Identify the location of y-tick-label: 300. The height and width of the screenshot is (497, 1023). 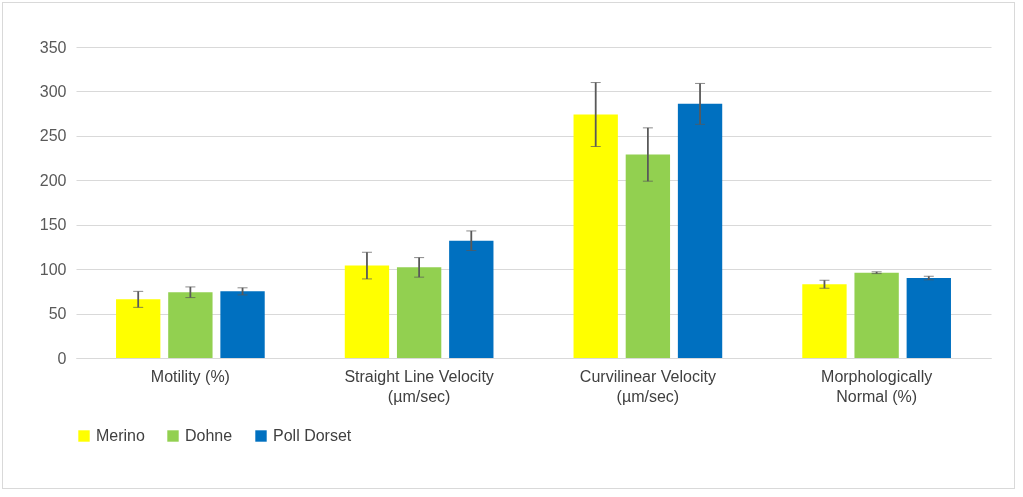
(53, 91).